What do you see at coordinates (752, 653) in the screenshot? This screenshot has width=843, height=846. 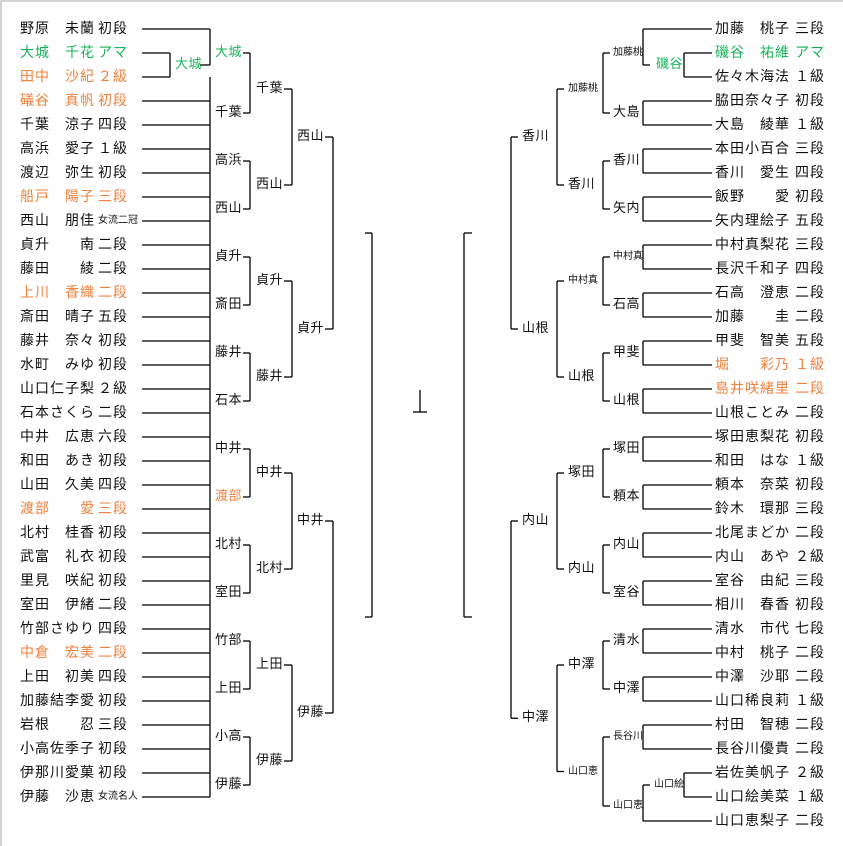 I see `player-name: 中村 桃子` at bounding box center [752, 653].